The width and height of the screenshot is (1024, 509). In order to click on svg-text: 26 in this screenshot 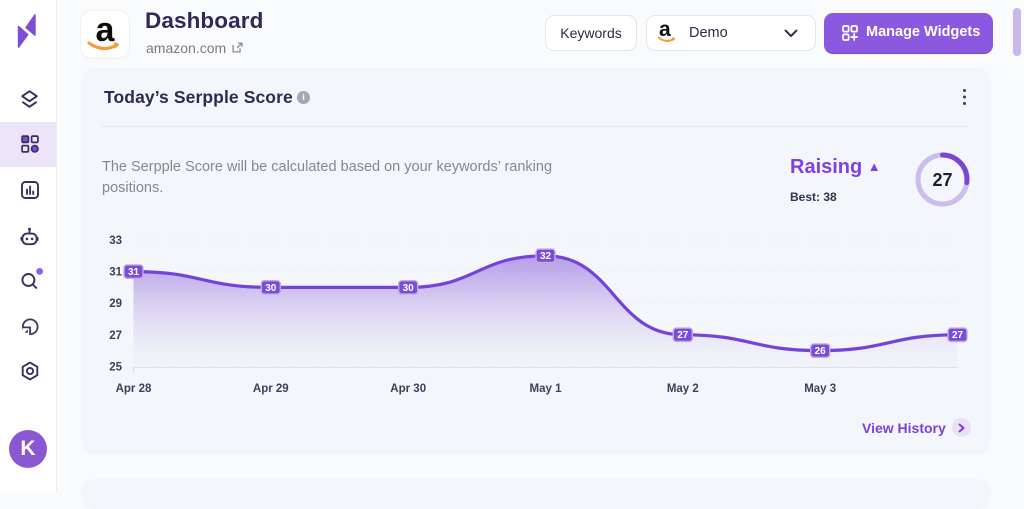, I will do `click(821, 351)`.